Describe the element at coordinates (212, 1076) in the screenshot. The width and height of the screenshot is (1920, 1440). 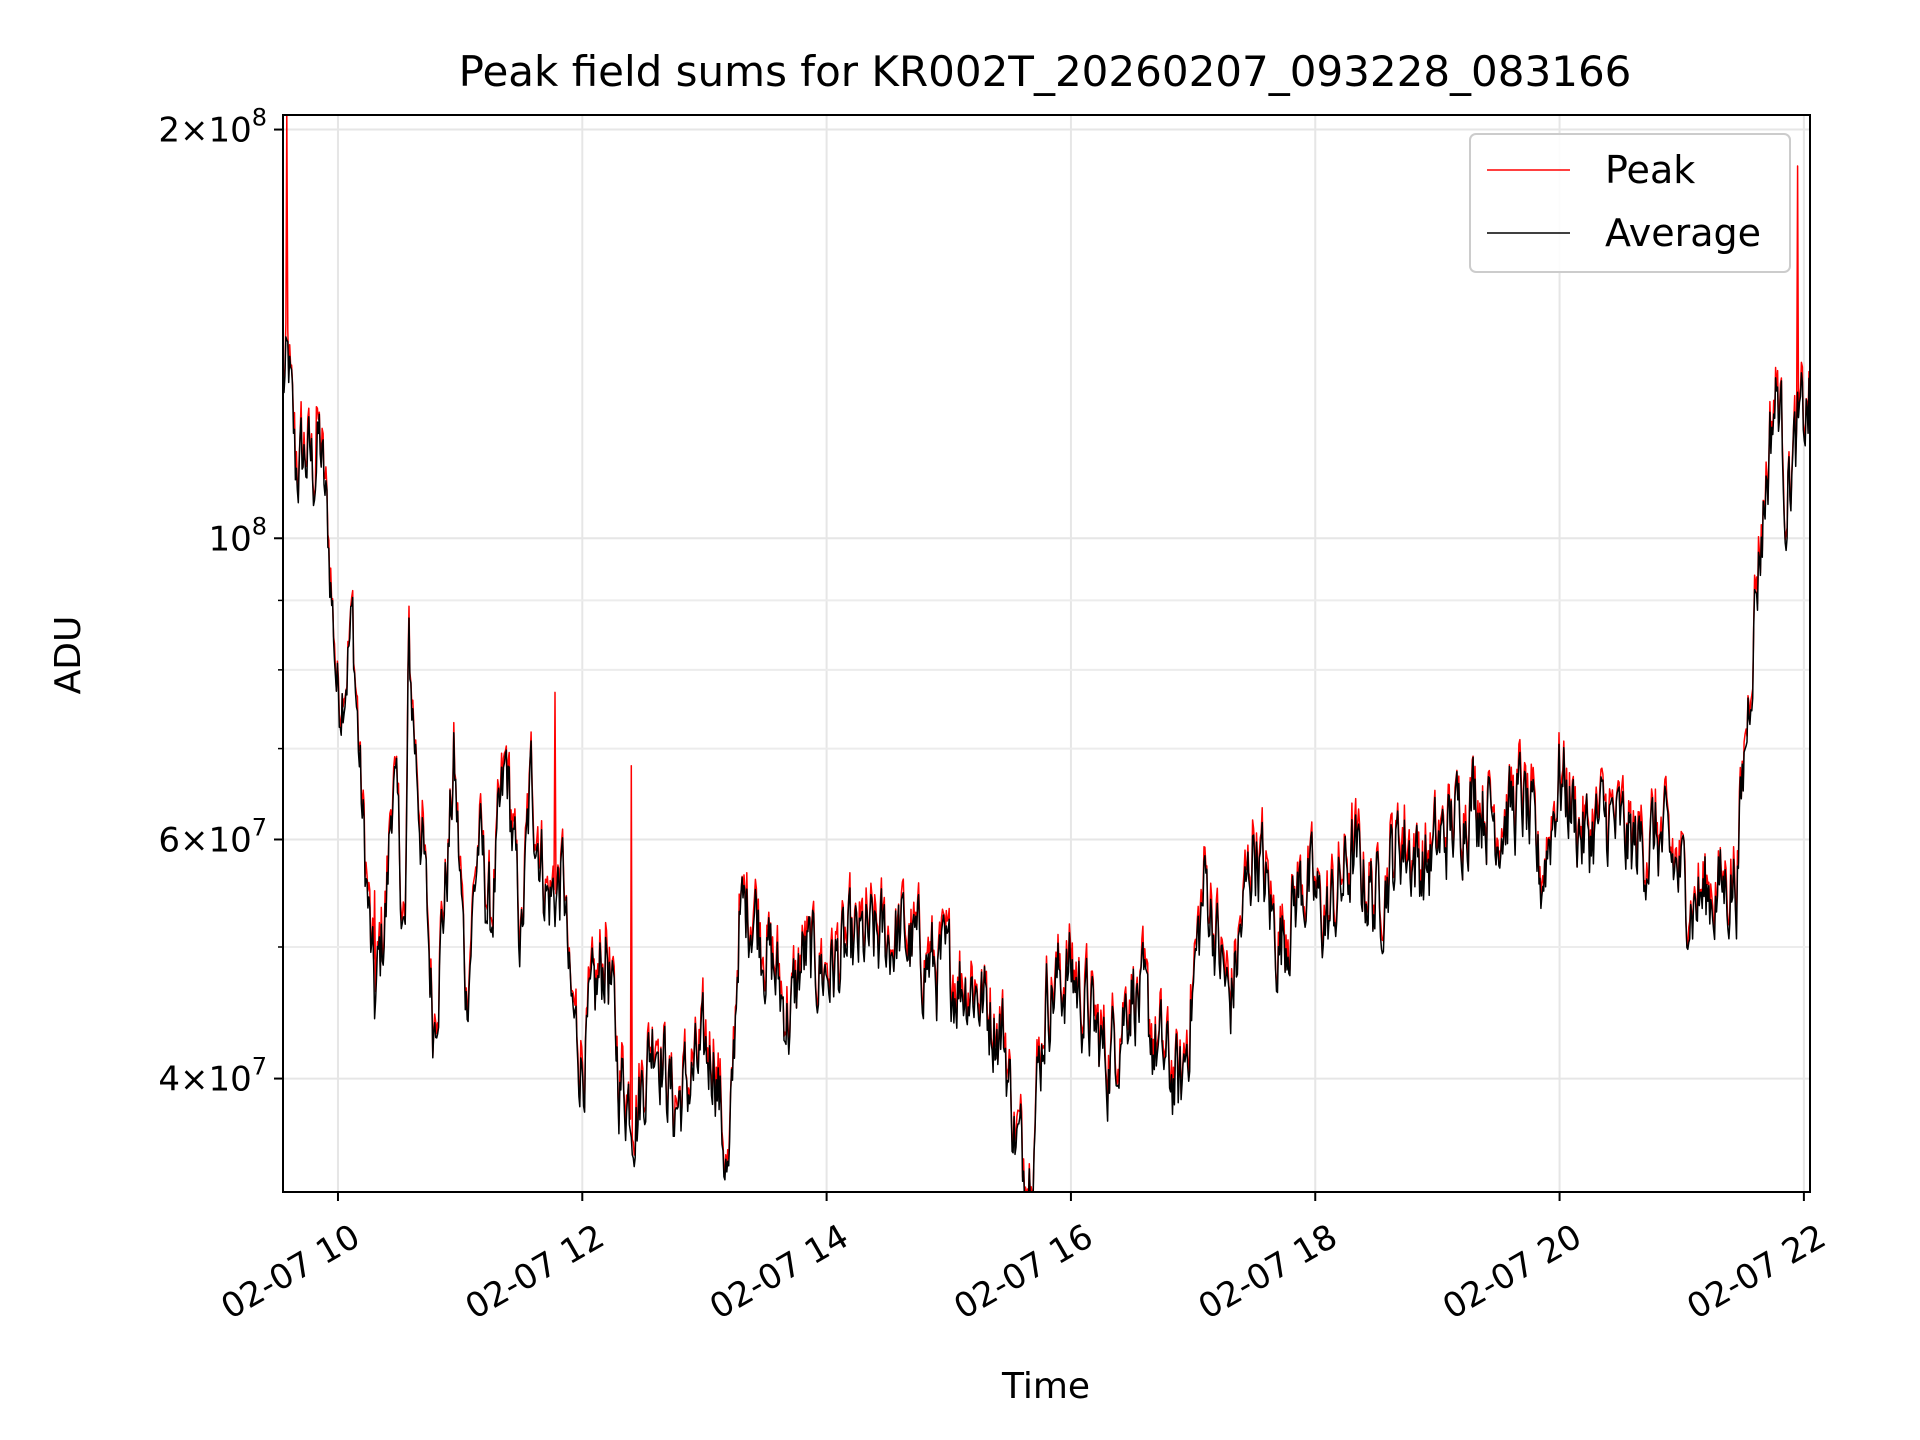
I see `y-tick-label: 4×107` at that location.